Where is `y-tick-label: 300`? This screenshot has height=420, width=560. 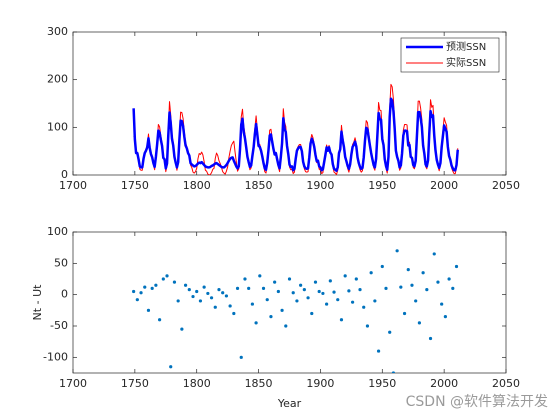 y-tick-label: 300 is located at coordinates (57, 31).